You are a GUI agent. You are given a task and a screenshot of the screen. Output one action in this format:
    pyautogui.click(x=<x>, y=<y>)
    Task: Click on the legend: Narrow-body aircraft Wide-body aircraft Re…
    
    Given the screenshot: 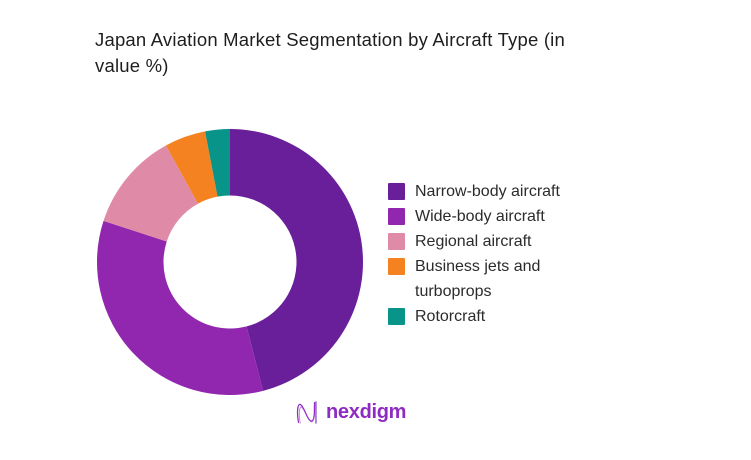 What is the action you would take?
    pyautogui.click(x=487, y=254)
    